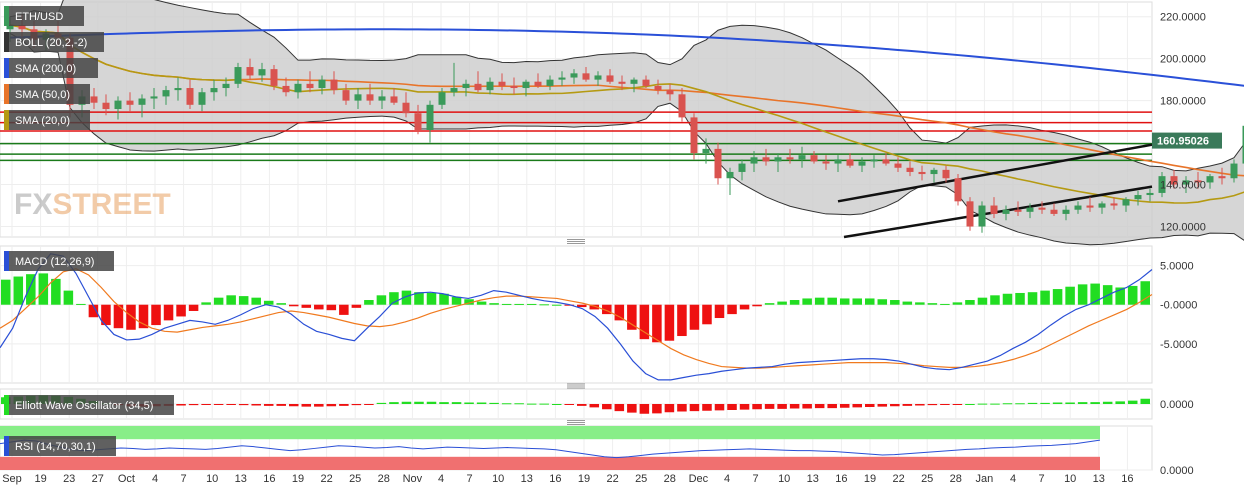 The height and width of the screenshot is (496, 1244). I want to click on legend-price-0-swatch, so click(6, 16).